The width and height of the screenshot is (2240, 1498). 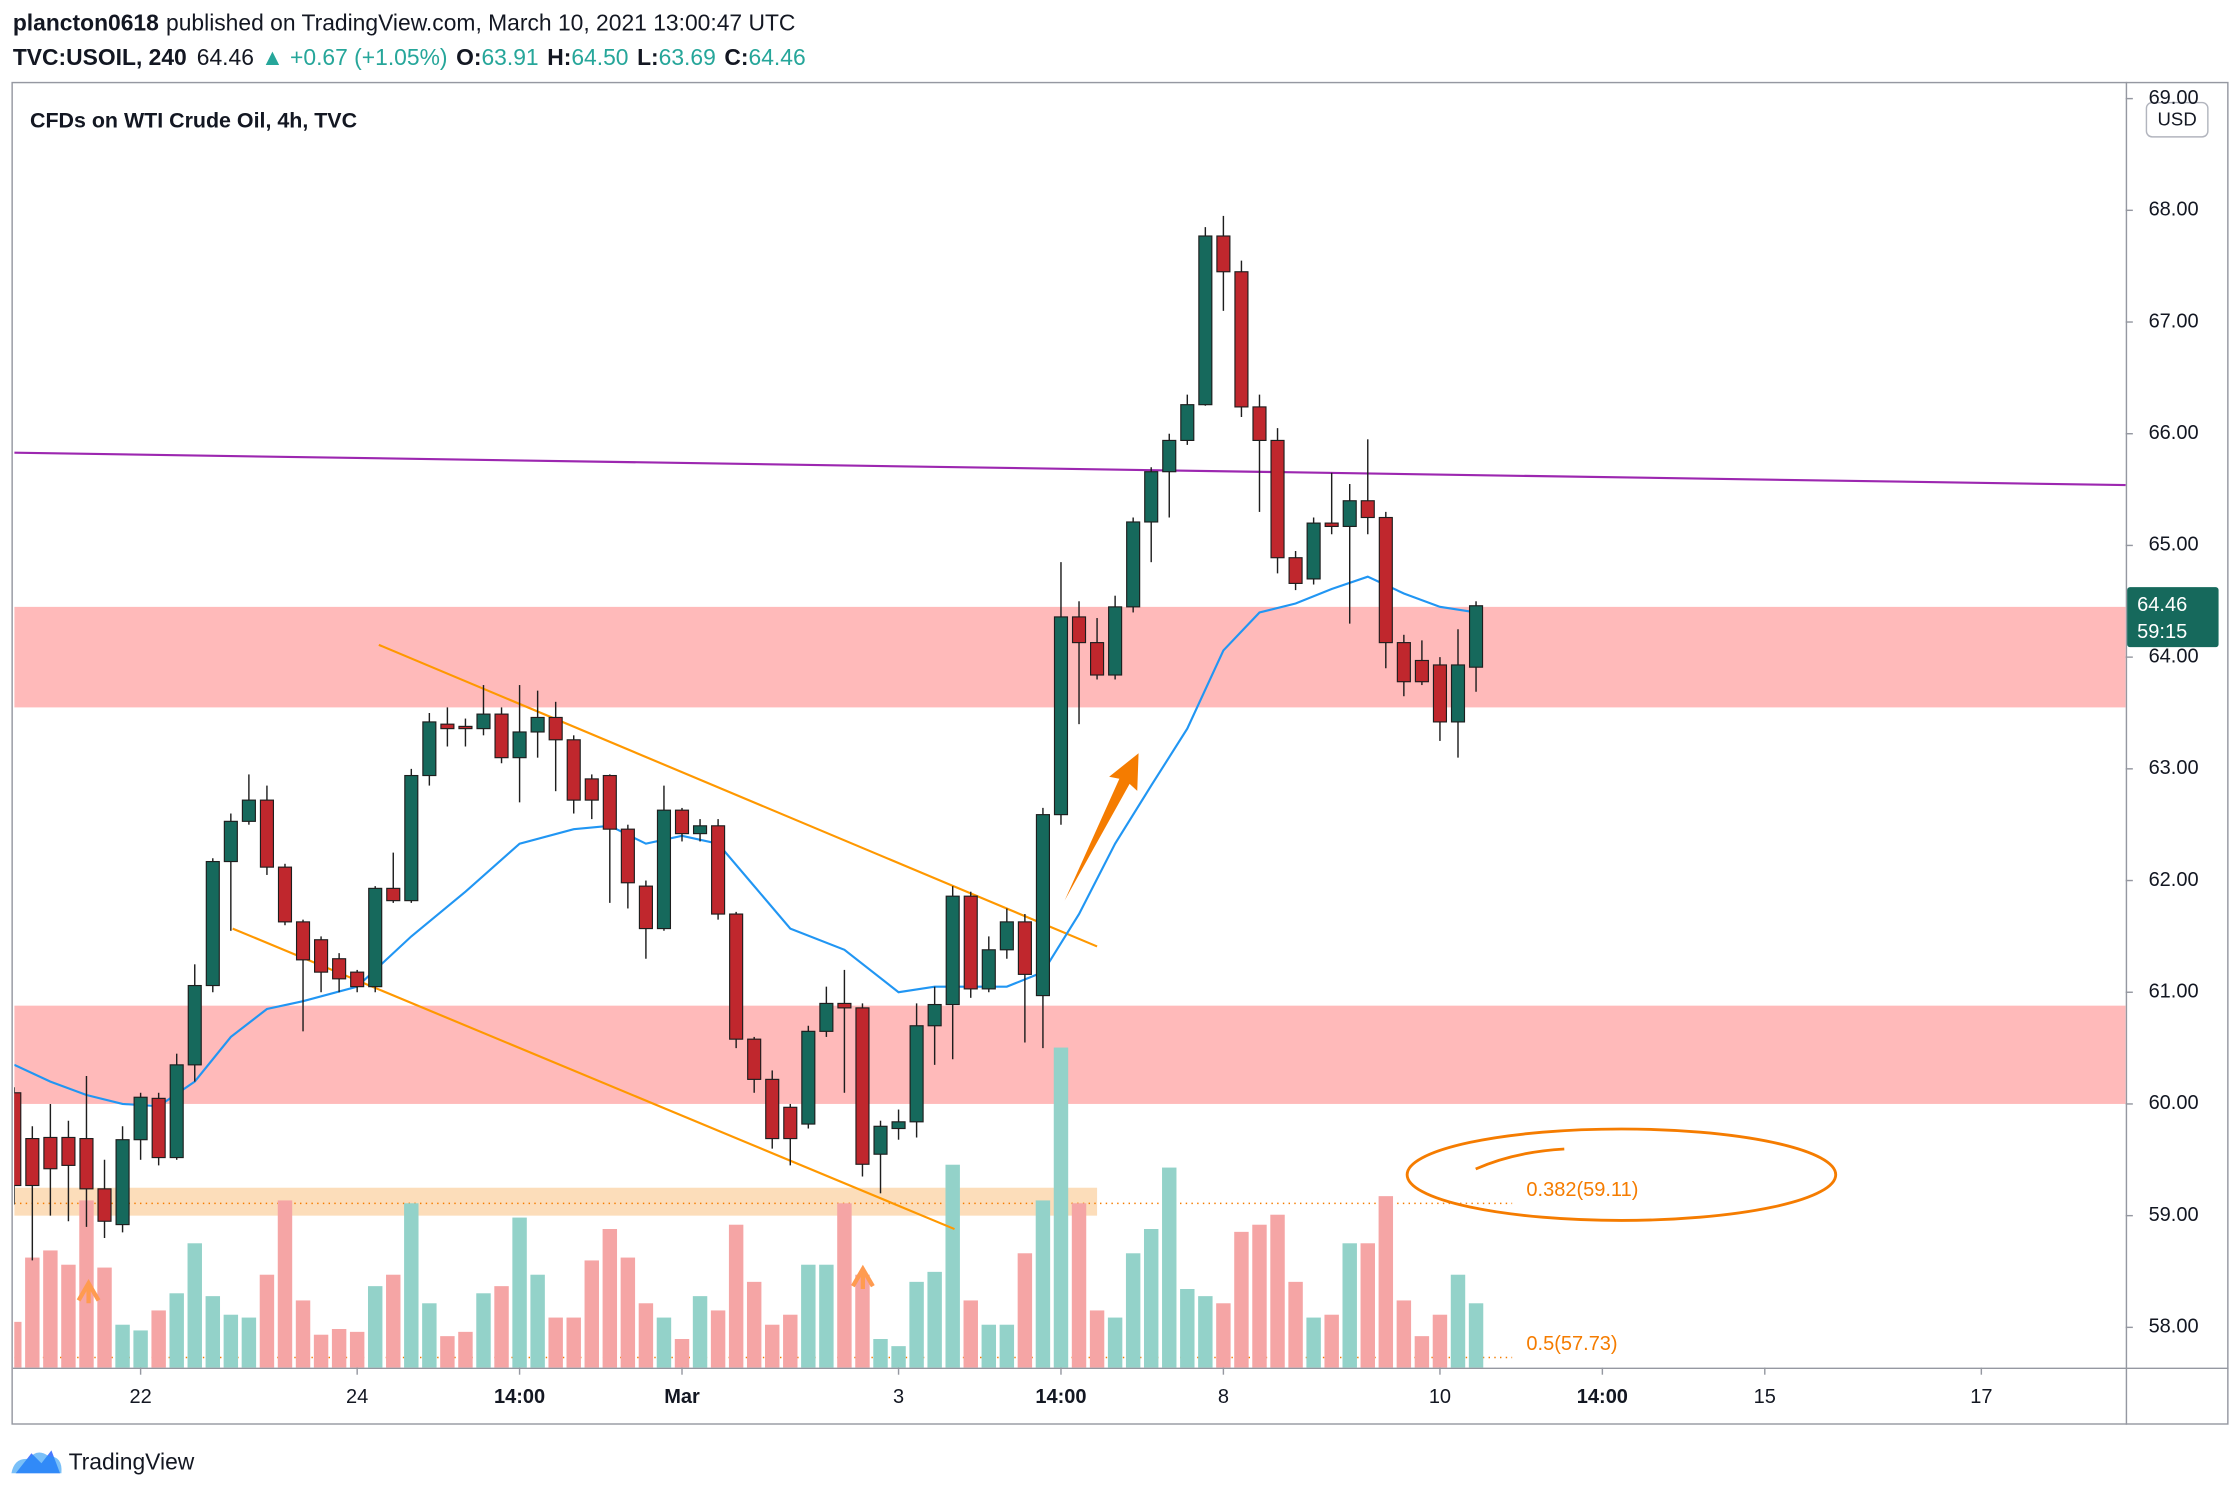 I want to click on ohlc-value: 63.91, so click(x=509, y=57).